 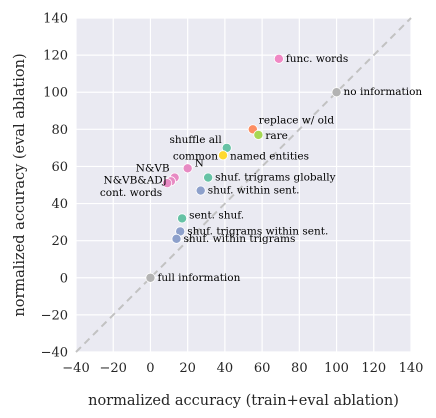 What do you see at coordinates (257, 231) in the screenshot?
I see `point-label: shuf. trigrams within sent.` at bounding box center [257, 231].